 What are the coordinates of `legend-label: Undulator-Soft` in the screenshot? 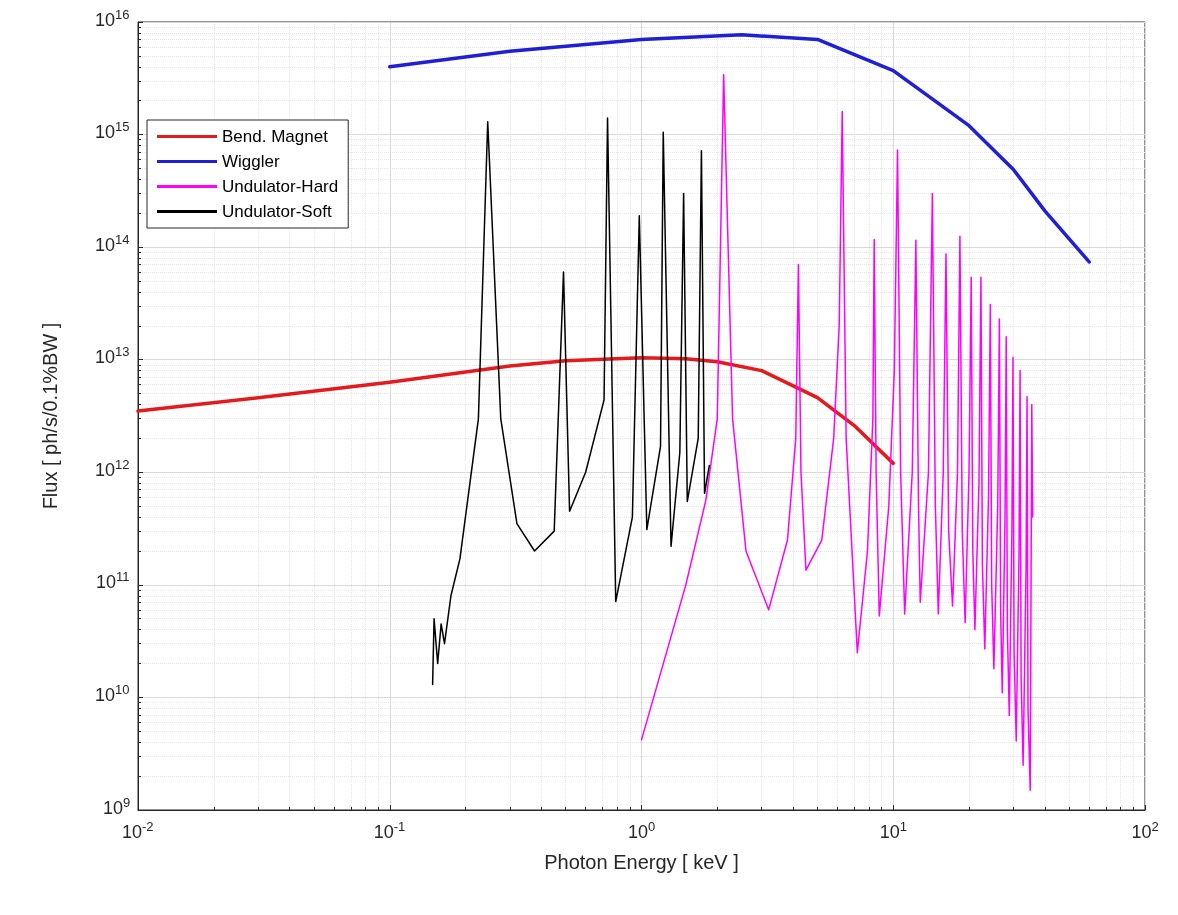 It's located at (277, 211).